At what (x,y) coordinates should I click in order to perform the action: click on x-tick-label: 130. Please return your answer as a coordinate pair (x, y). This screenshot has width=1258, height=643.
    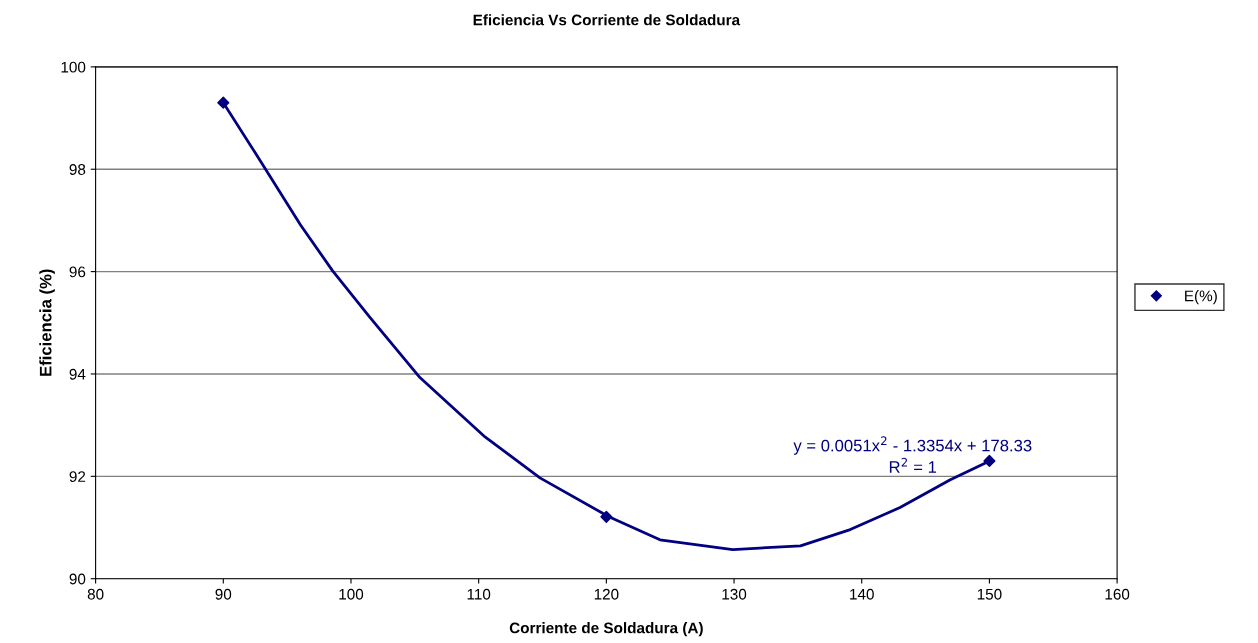
    Looking at the image, I should click on (734, 594).